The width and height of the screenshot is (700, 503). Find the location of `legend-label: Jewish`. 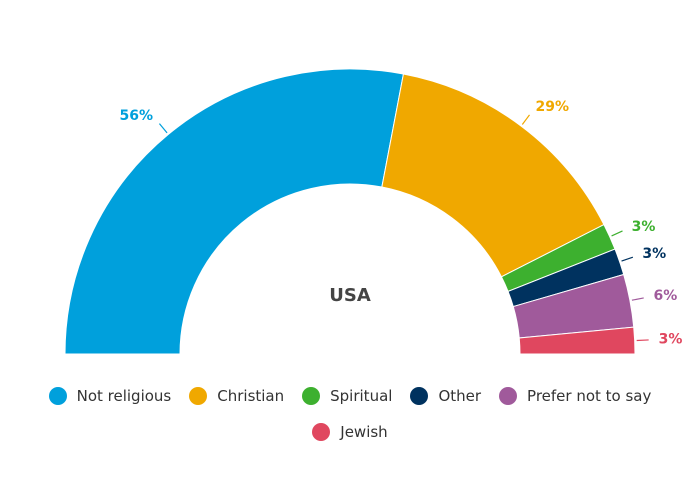

legend-label: Jewish is located at coordinates (364, 432).